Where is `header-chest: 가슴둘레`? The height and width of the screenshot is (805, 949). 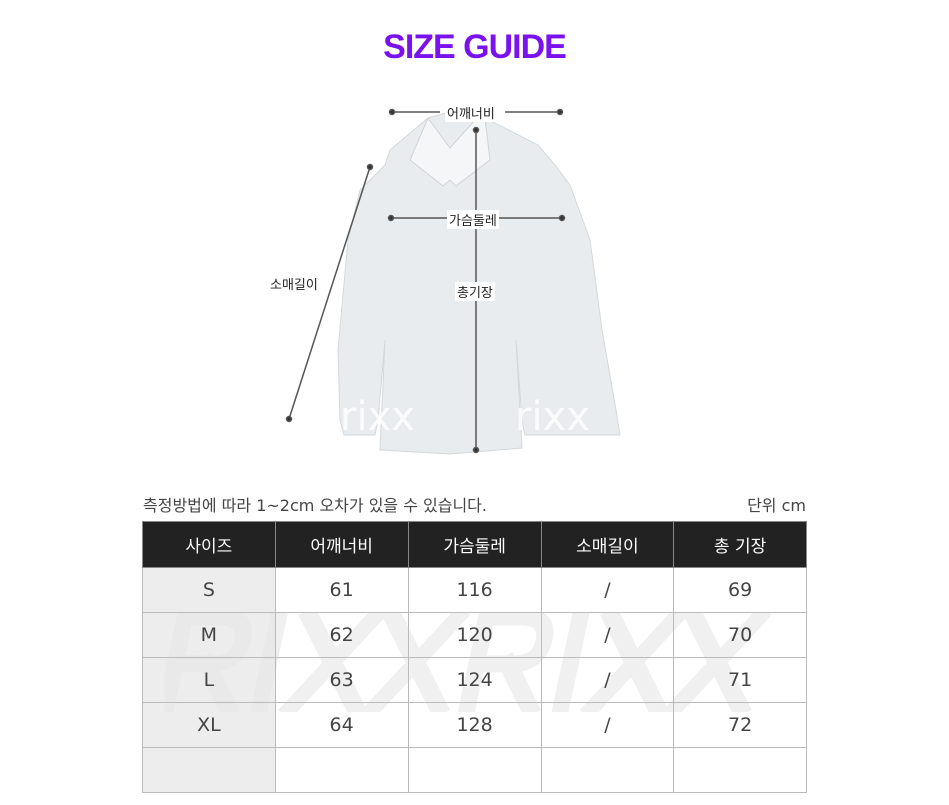 header-chest: 가슴둘레 is located at coordinates (474, 544).